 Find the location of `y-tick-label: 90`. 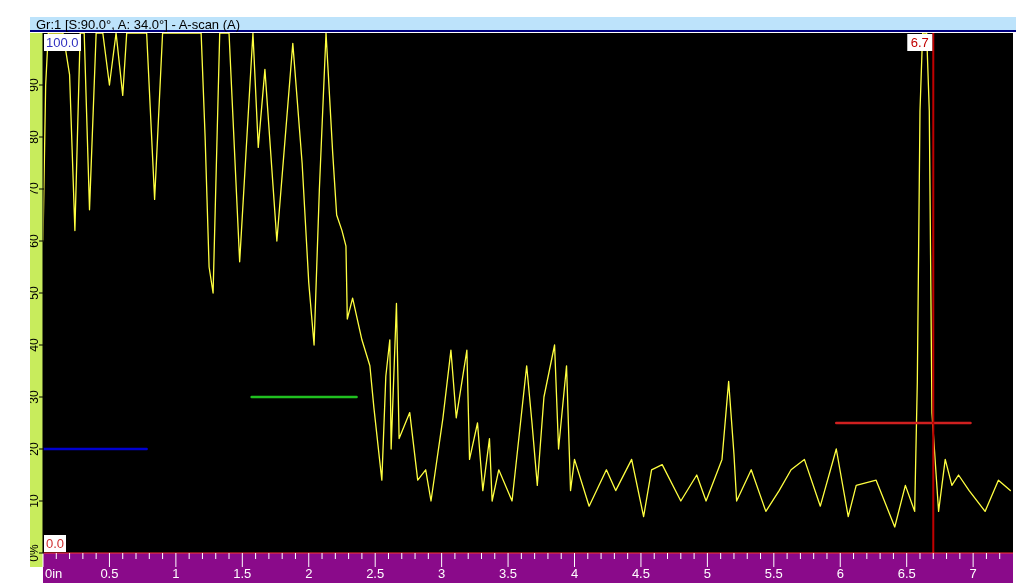

y-tick-label: 90 is located at coordinates (34, 85).